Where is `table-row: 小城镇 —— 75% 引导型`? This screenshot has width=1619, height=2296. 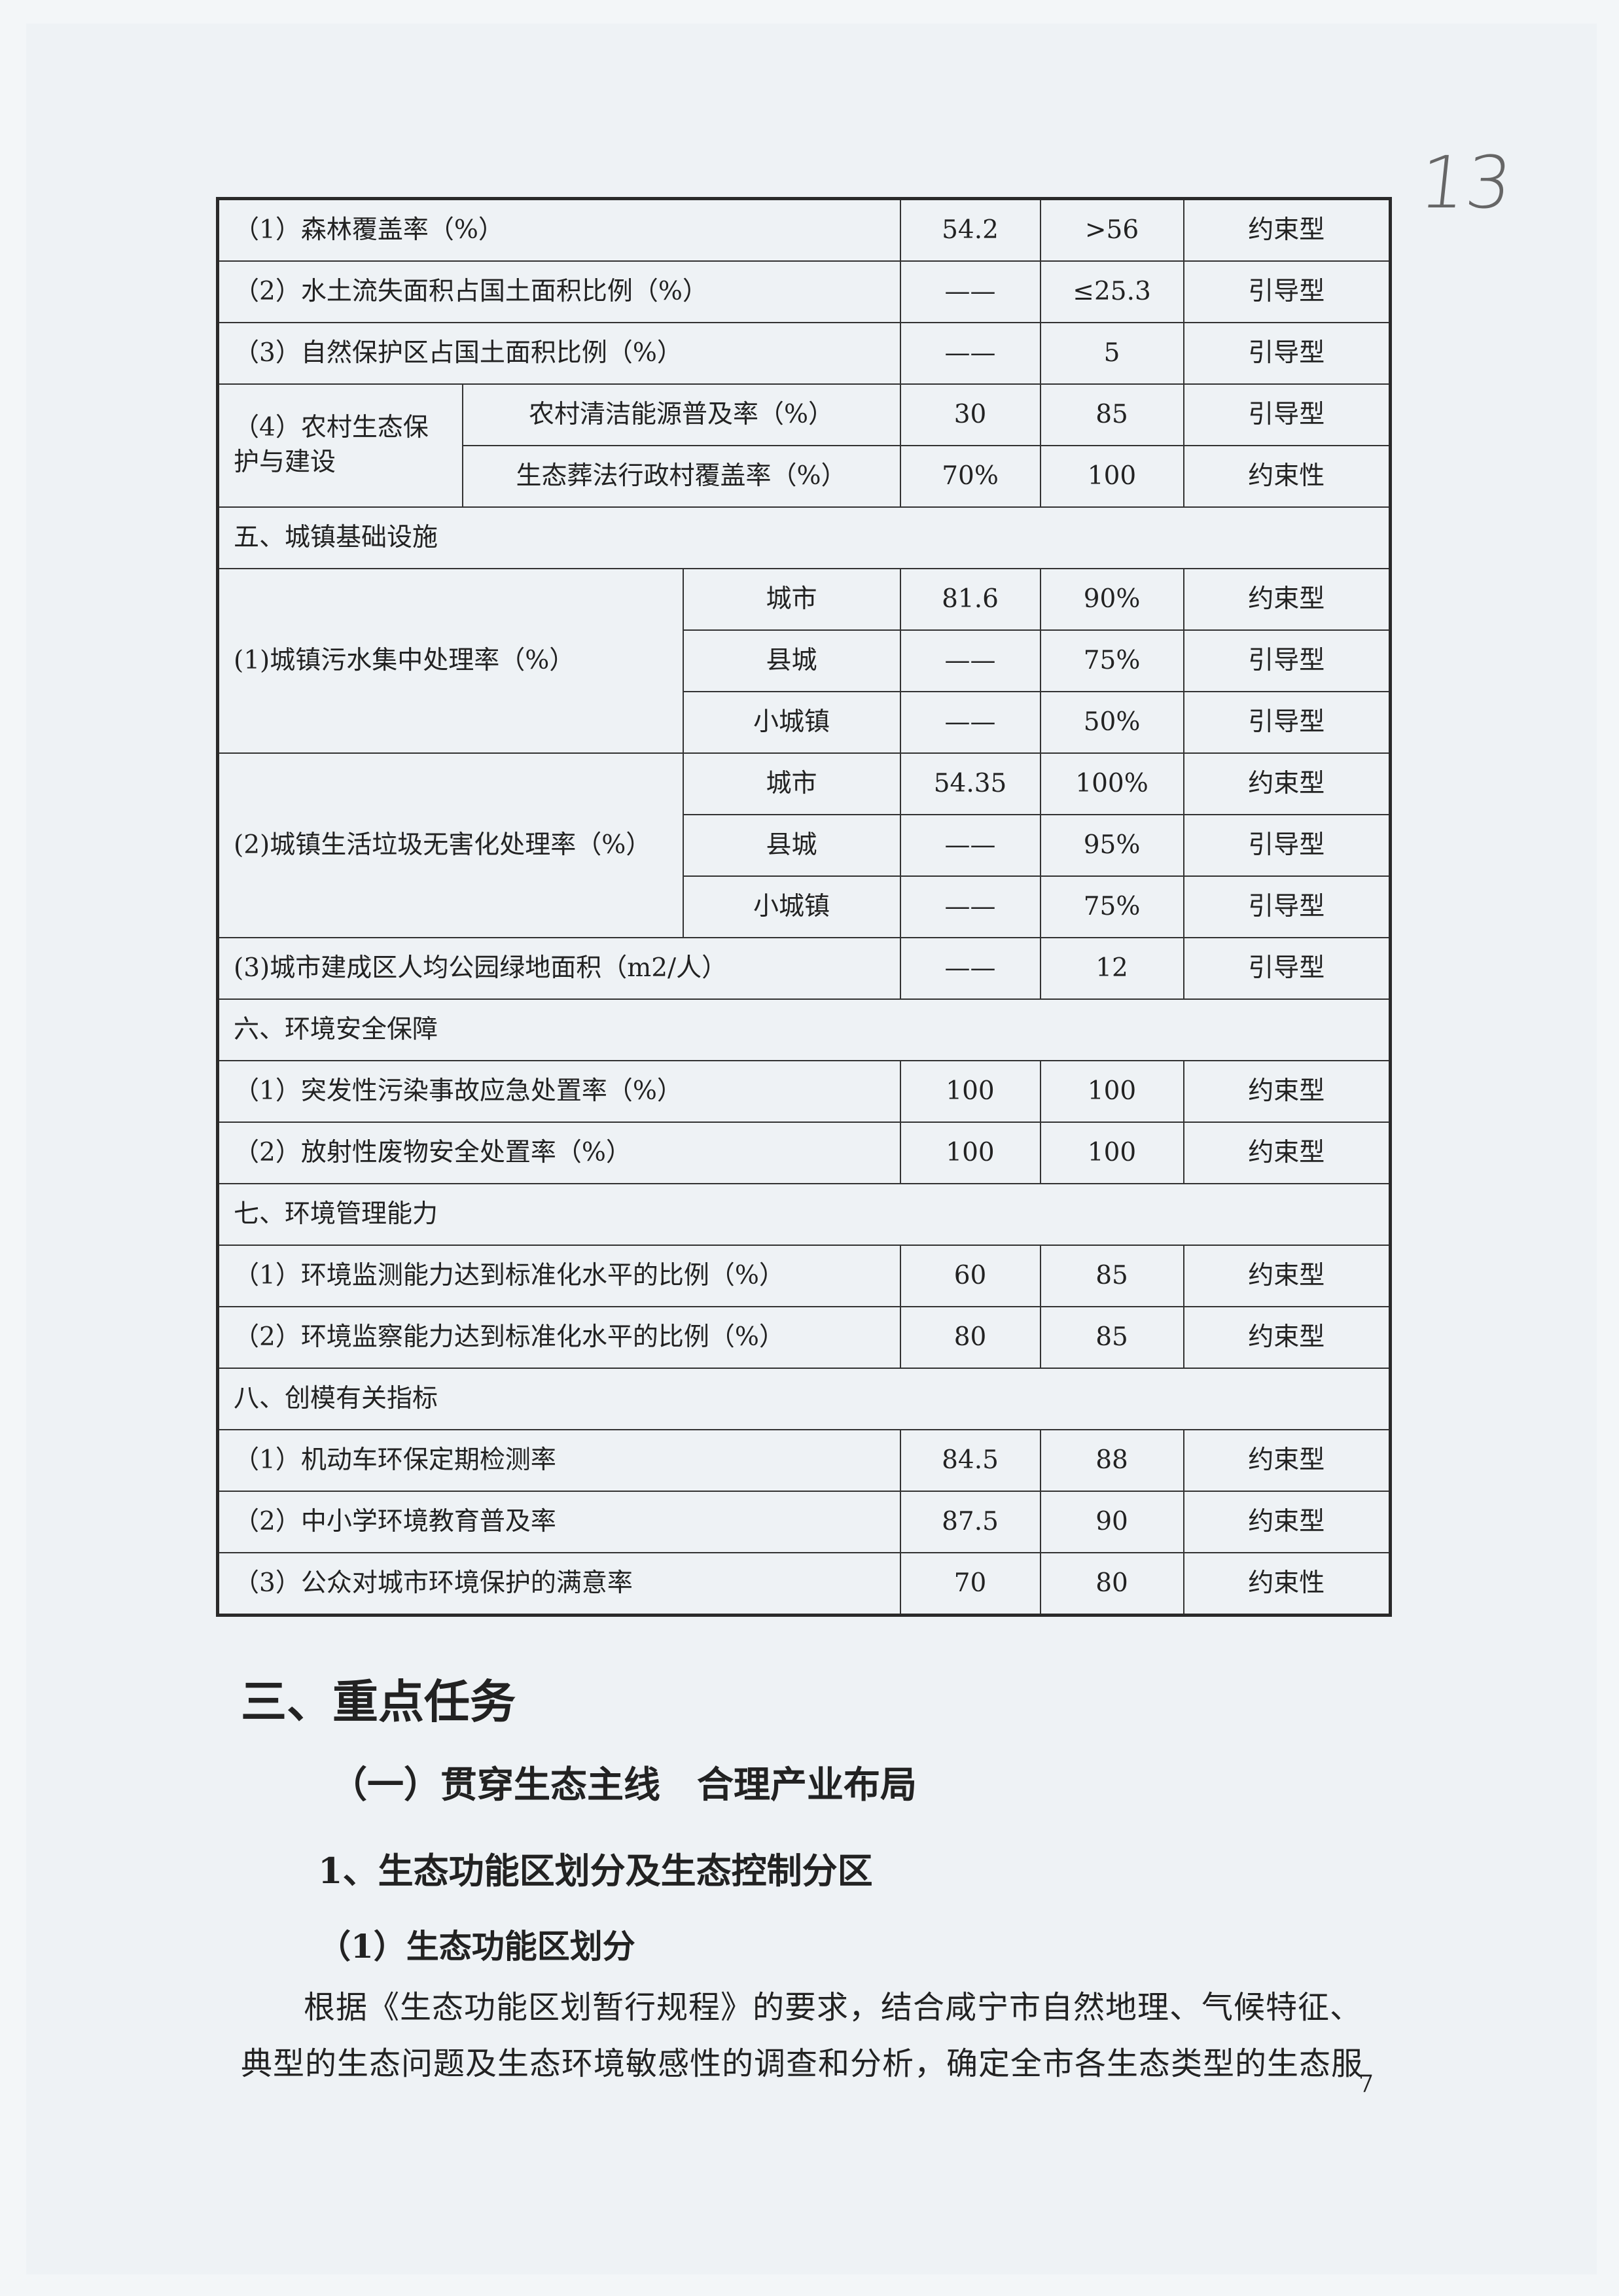 table-row: 小城镇 —— 75% 引导型 is located at coordinates (804, 906).